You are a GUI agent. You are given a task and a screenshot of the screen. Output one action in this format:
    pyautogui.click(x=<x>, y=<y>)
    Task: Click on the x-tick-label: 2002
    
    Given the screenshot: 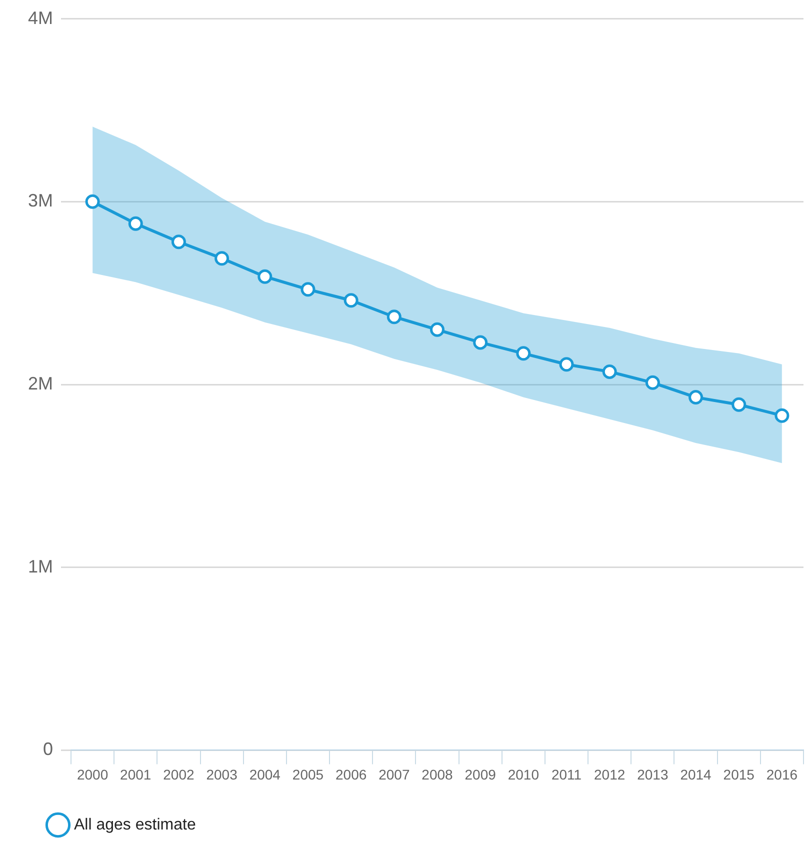 What is the action you would take?
    pyautogui.click(x=179, y=774)
    